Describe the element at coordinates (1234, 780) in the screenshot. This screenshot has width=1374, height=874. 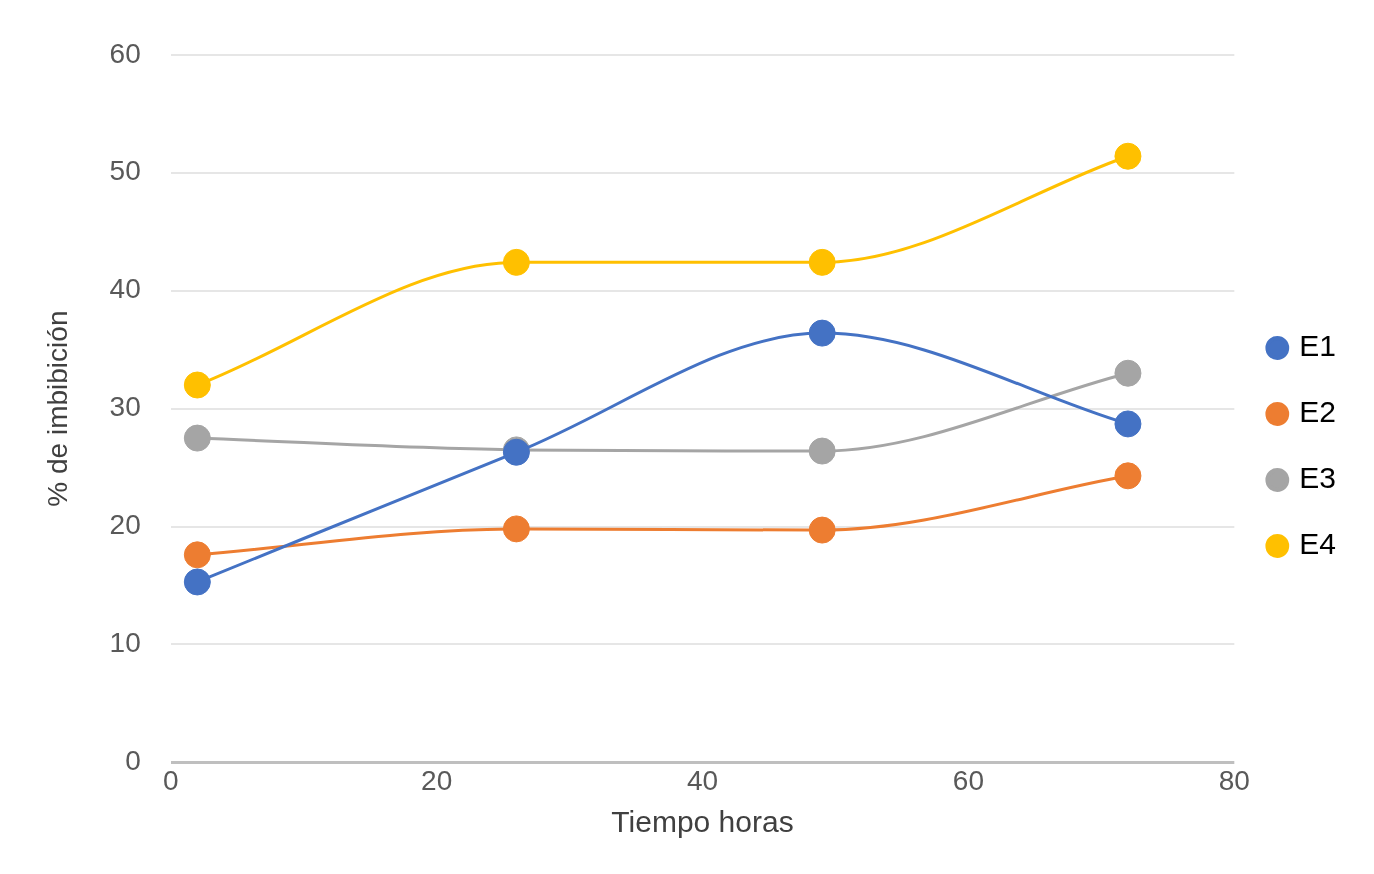
I see `x-tick-label: 80` at that location.